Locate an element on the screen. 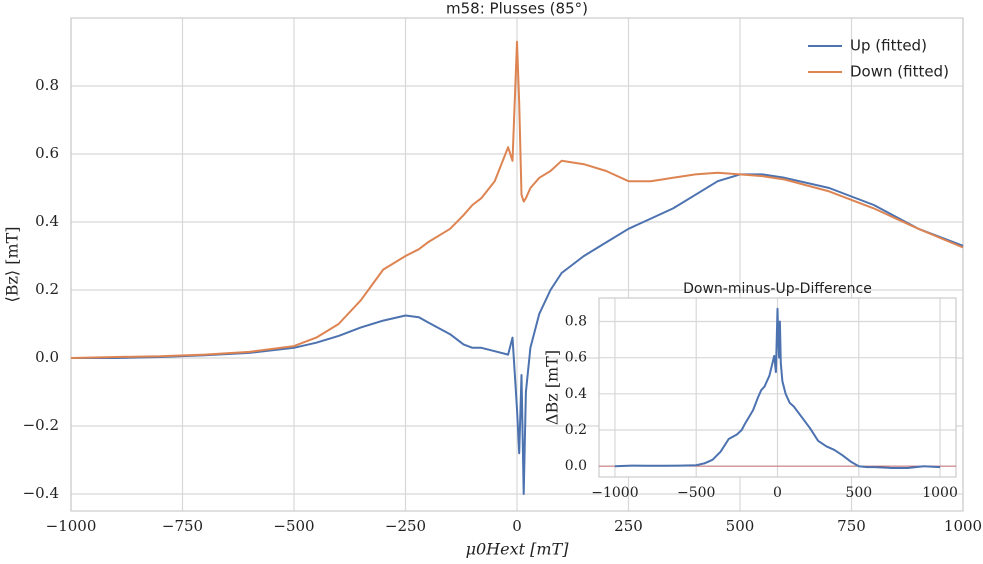  data-line is located at coordinates (777, 388).